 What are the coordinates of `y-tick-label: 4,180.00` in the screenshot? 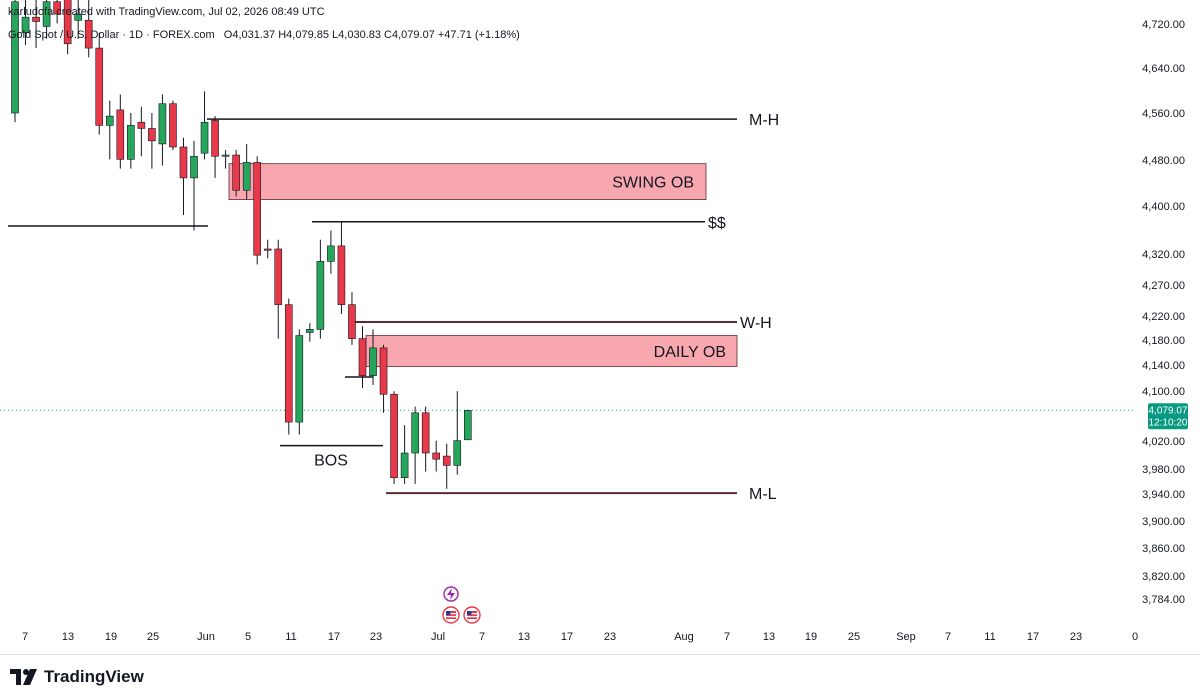 It's located at (1163, 341).